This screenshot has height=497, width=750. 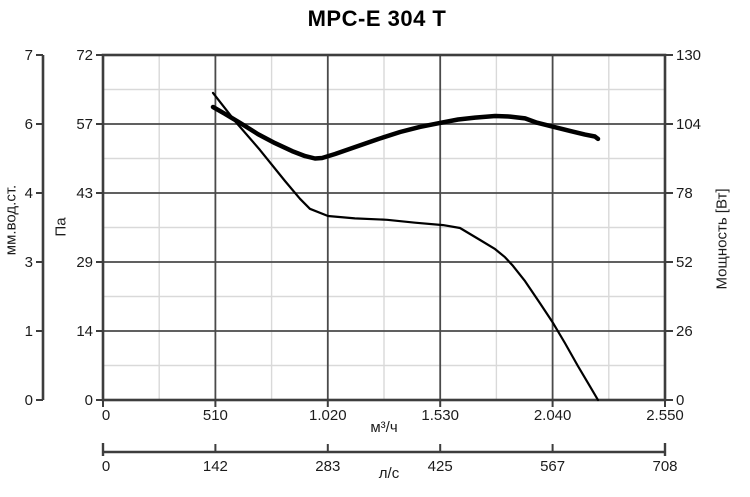 I want to click on flow-tick-label: 2.550, so click(x=665, y=415).